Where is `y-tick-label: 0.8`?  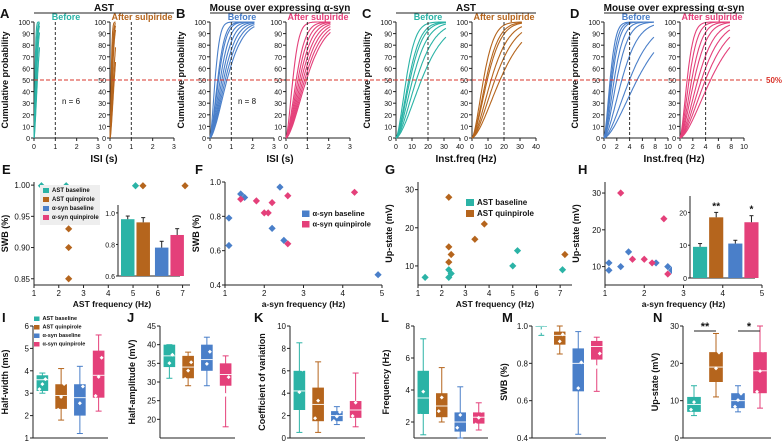 y-tick-label: 0.8 is located at coordinates (523, 363).